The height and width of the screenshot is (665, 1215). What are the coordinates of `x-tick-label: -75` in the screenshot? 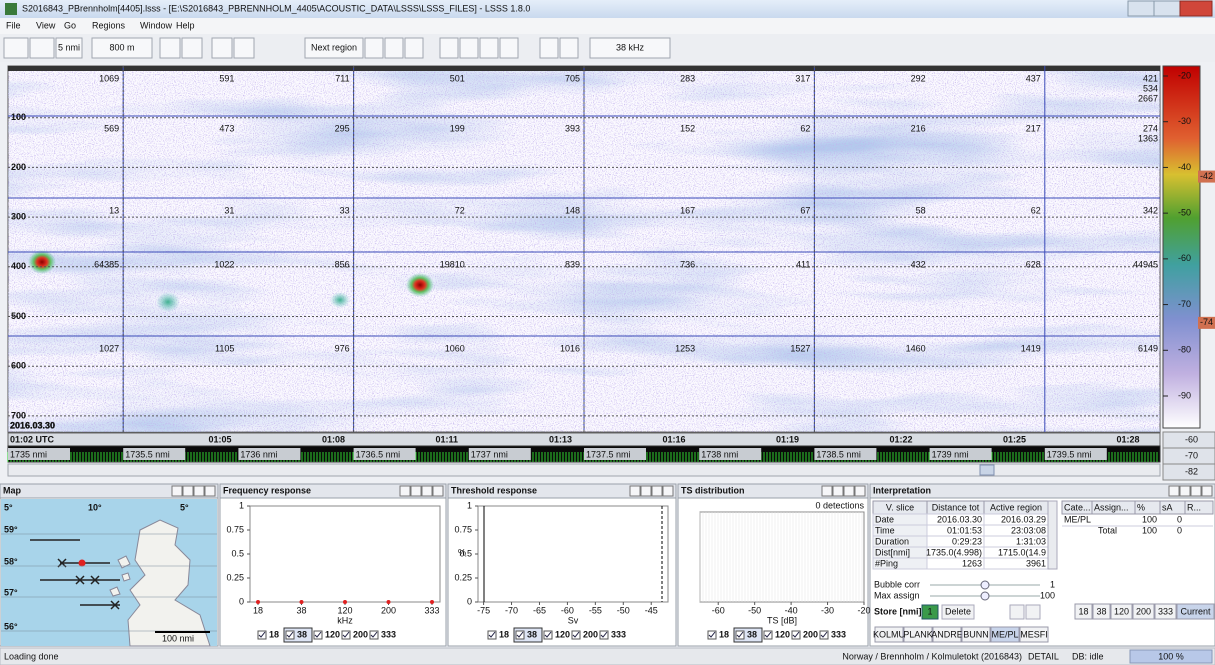 It's located at (483, 610).